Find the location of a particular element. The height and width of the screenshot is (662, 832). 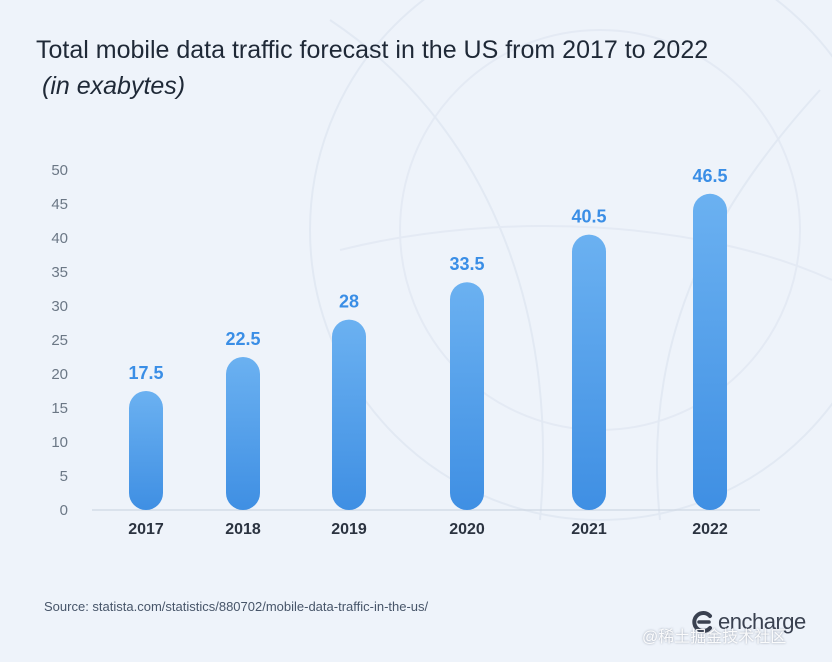

value-label: 22.5 is located at coordinates (242, 339).